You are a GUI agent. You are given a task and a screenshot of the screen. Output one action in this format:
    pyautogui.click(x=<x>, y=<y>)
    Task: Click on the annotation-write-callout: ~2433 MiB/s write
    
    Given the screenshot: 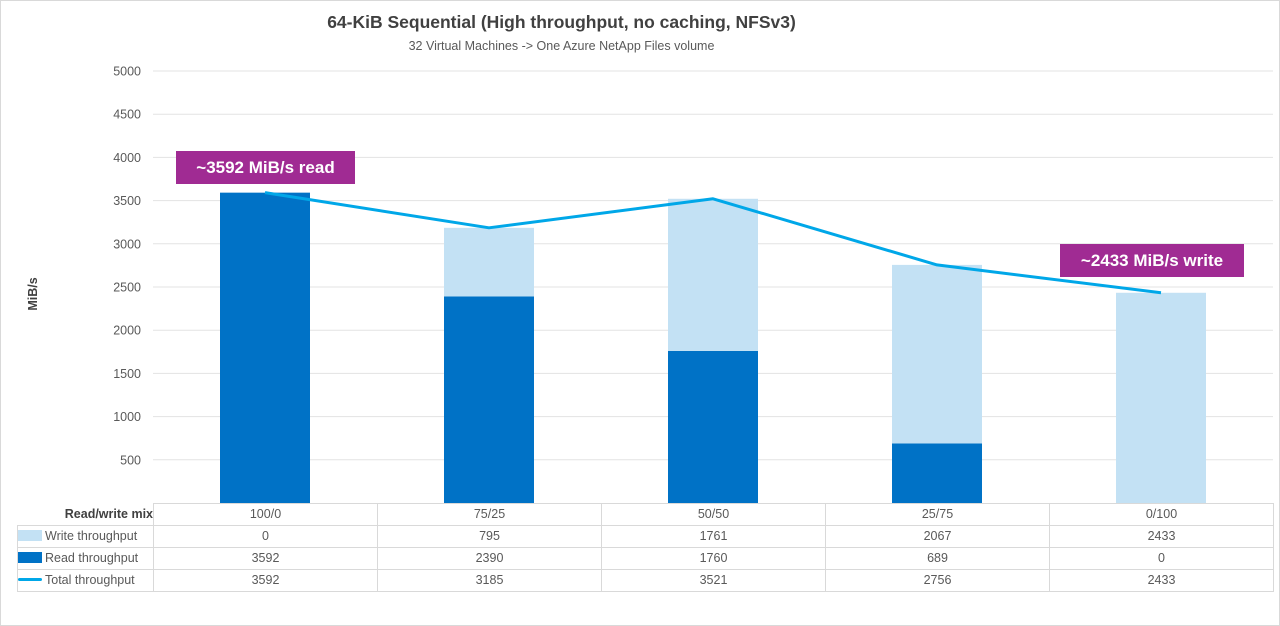 What is the action you would take?
    pyautogui.click(x=1152, y=260)
    